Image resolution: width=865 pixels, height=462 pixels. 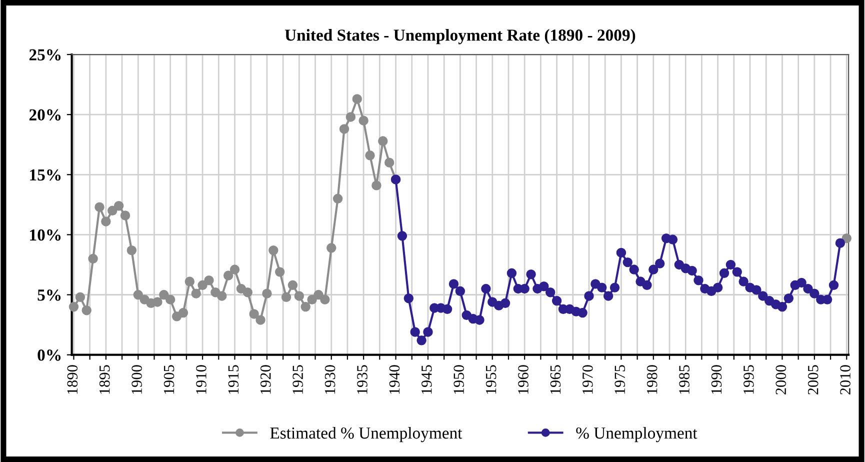 What do you see at coordinates (716, 379) in the screenshot?
I see `x-tick-label: 1990` at bounding box center [716, 379].